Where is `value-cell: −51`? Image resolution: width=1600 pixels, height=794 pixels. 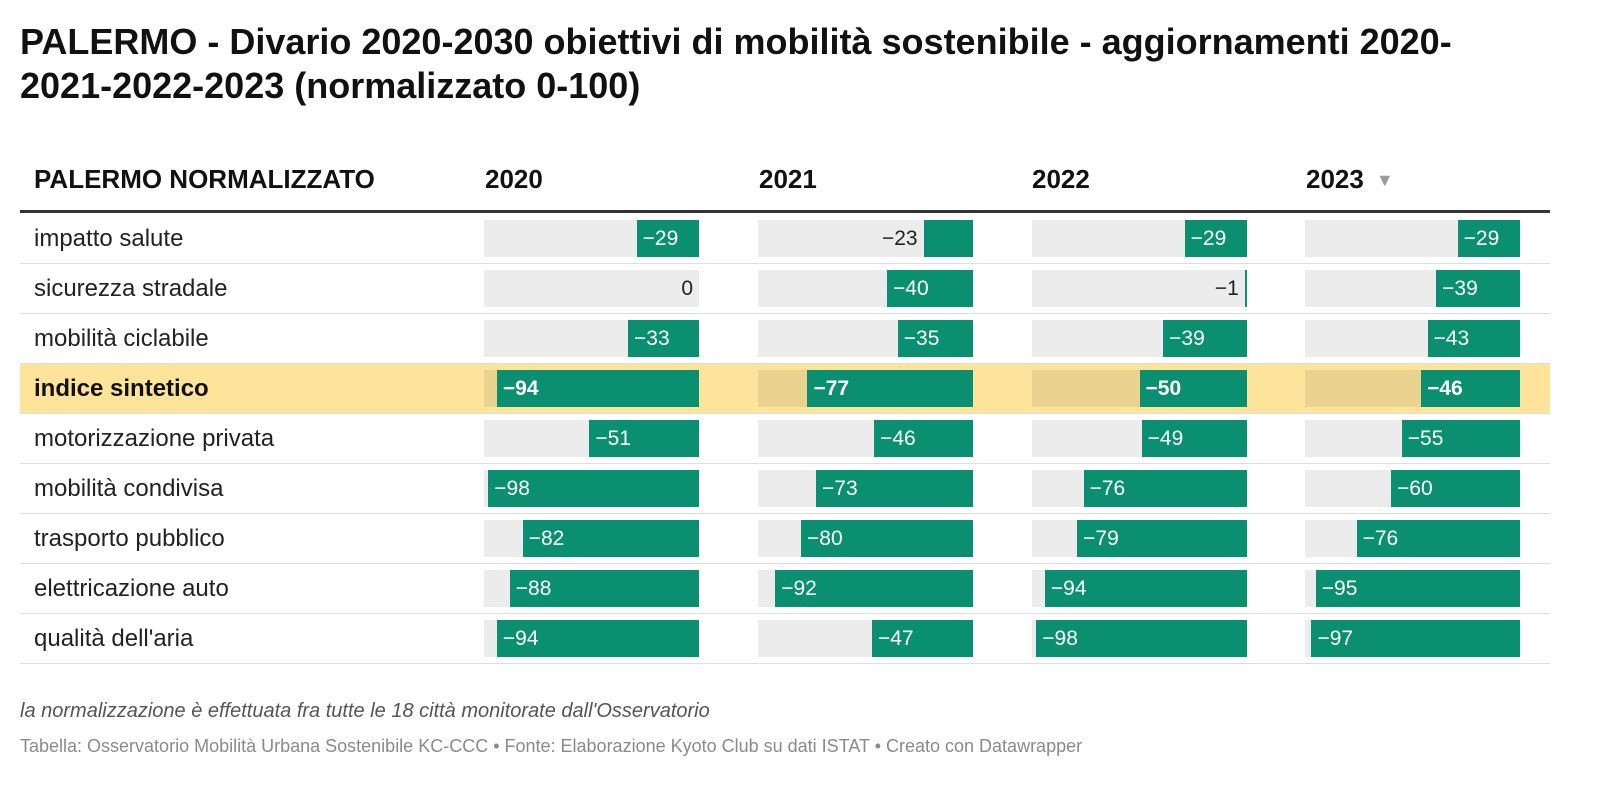
value-cell: −51 is located at coordinates (591, 438).